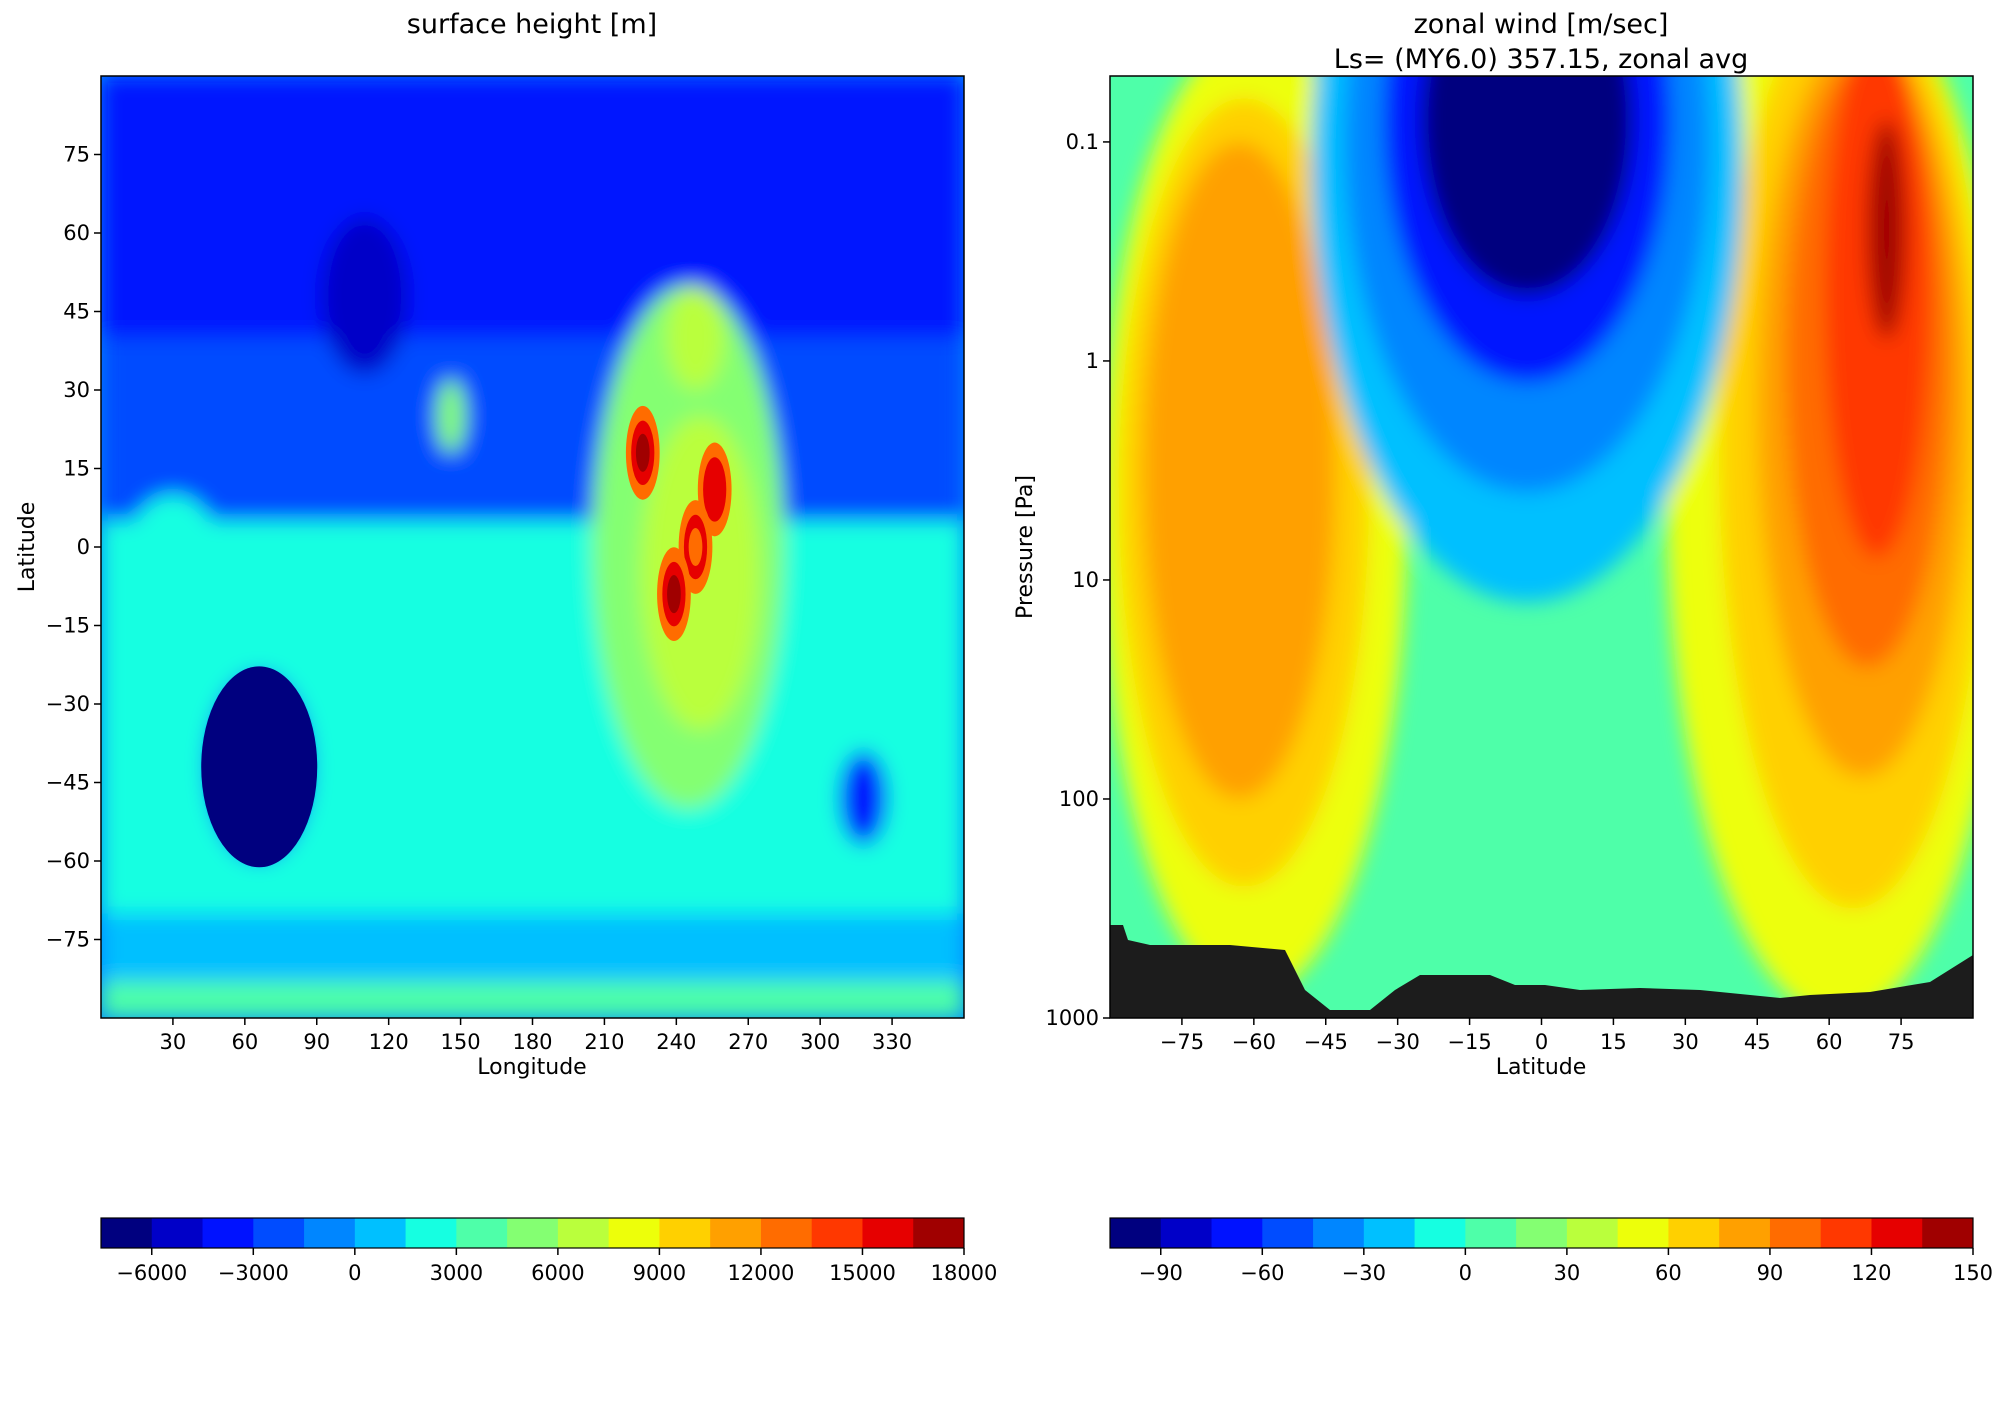 The image size is (2000, 1428). I want to click on colorbar-tick-label: −3000, so click(253, 1273).